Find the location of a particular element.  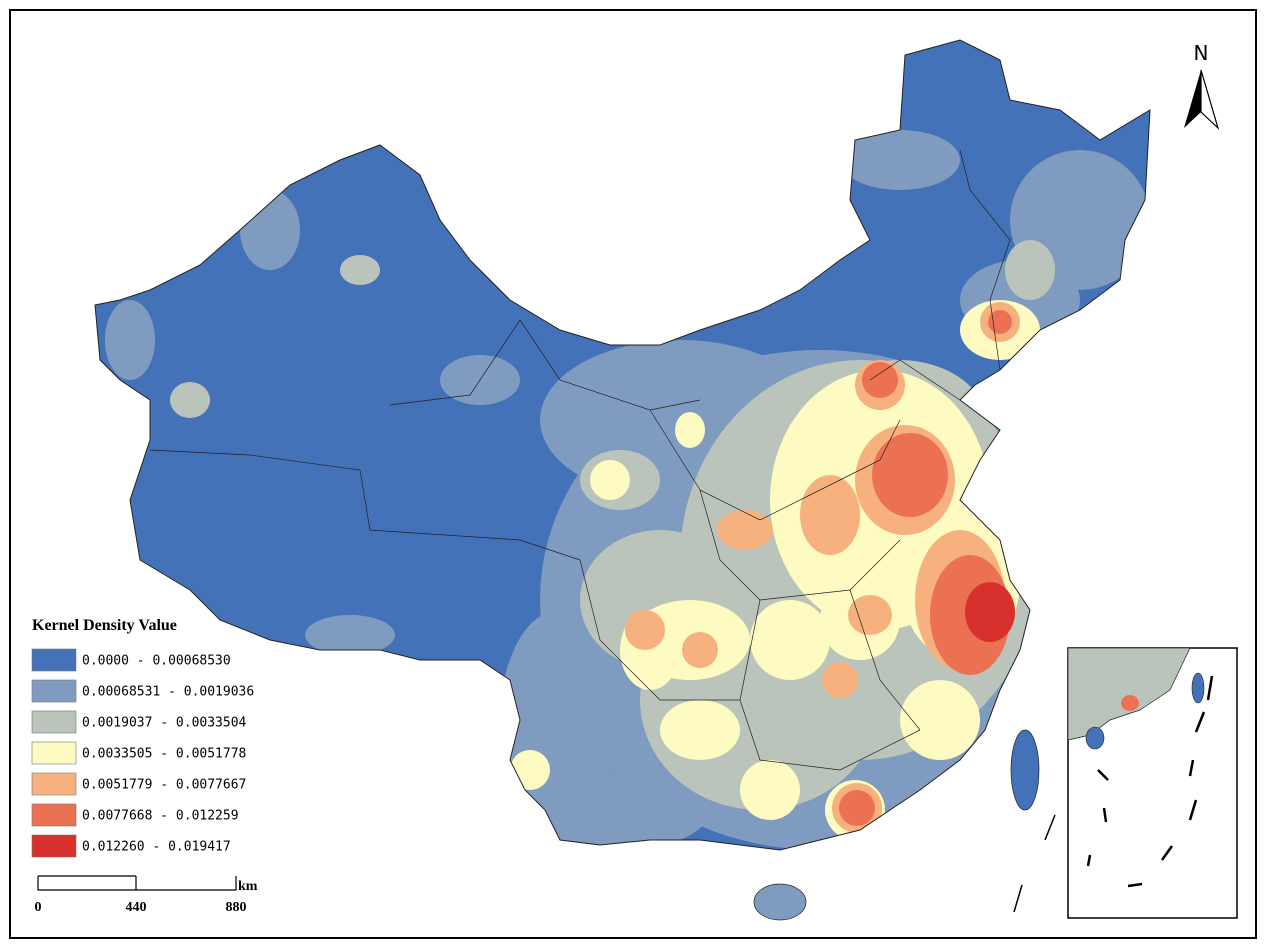

arrow-left is located at coordinates (1192, 99).